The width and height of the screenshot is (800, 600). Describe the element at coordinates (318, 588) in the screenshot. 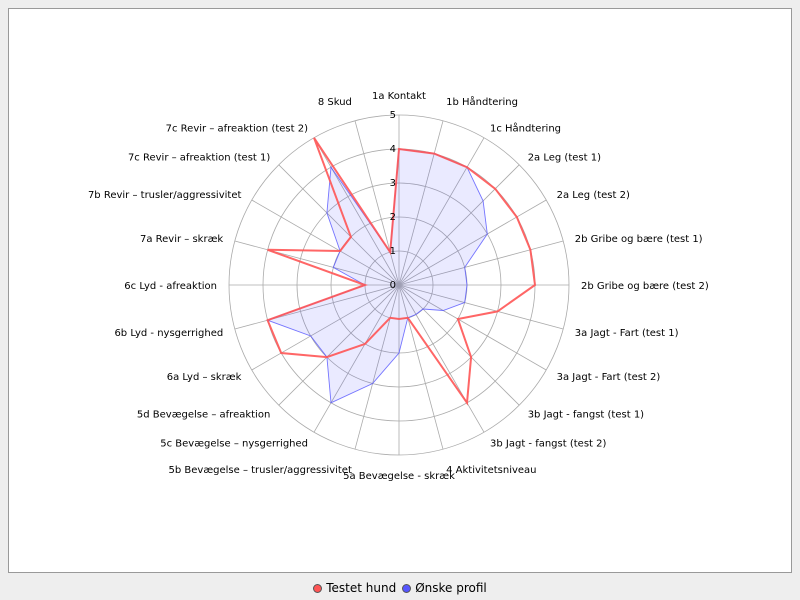

I see `legend-swatch-testet-hund` at that location.